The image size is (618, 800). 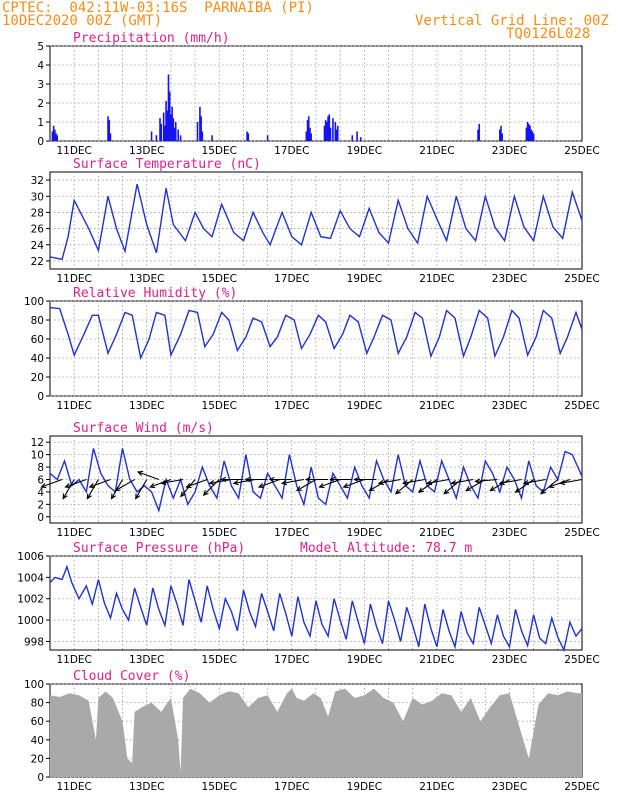 I want to click on y-tick-label: 20, so click(x=37, y=759).